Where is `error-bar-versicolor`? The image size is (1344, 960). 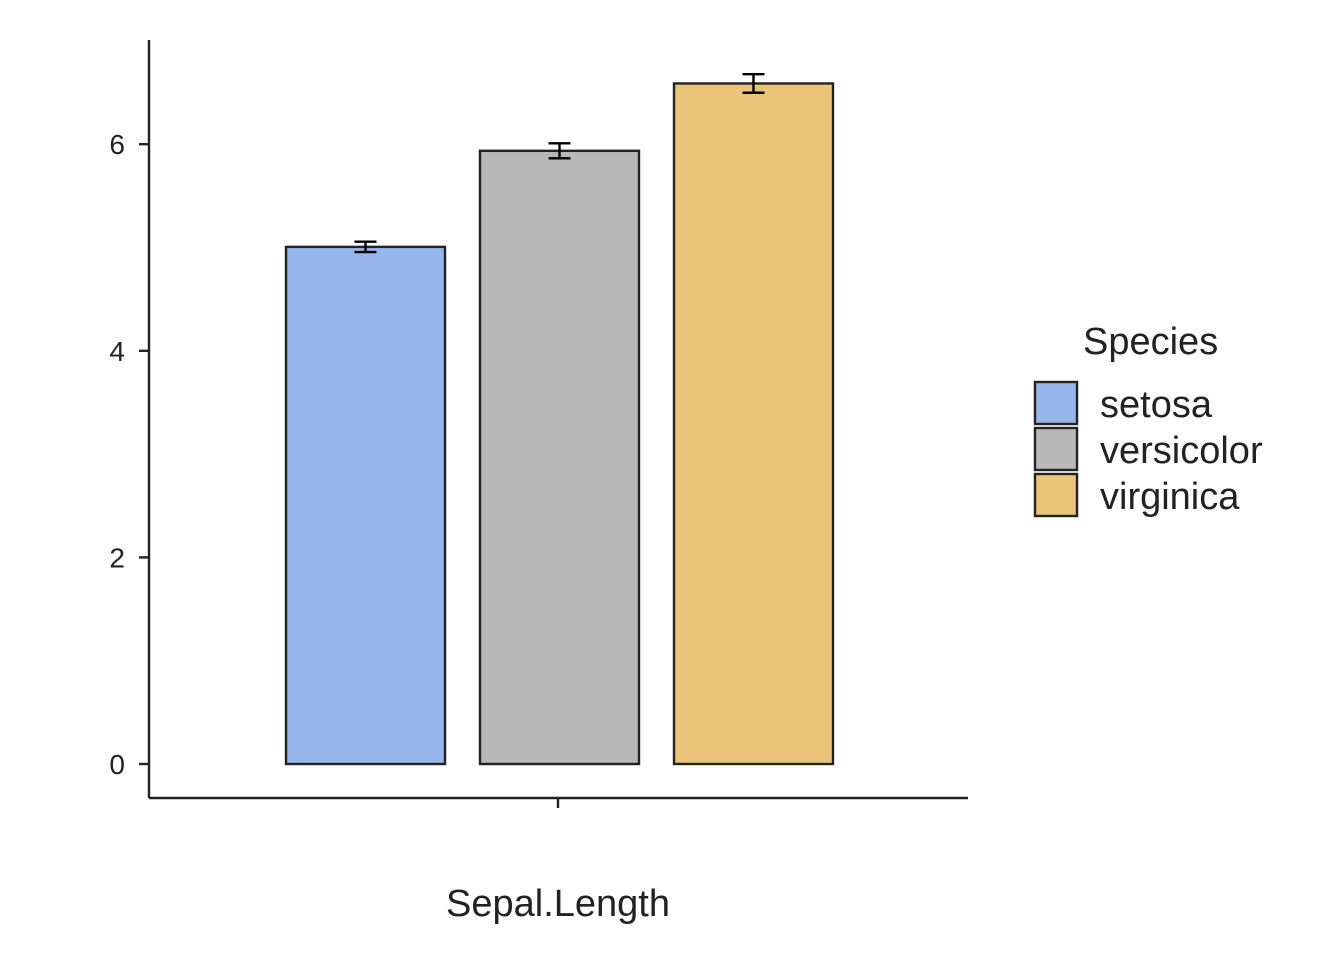 error-bar-versicolor is located at coordinates (559, 151).